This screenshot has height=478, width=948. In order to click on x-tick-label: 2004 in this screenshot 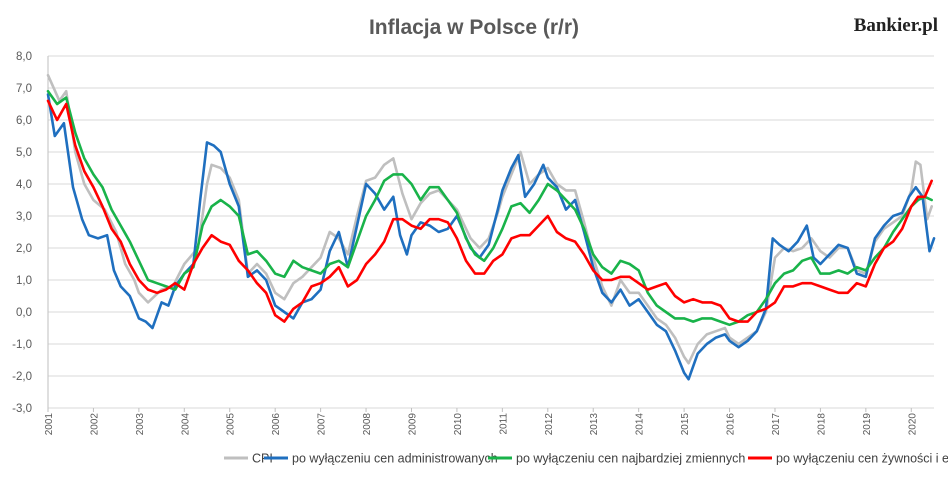, I will do `click(185, 424)`.